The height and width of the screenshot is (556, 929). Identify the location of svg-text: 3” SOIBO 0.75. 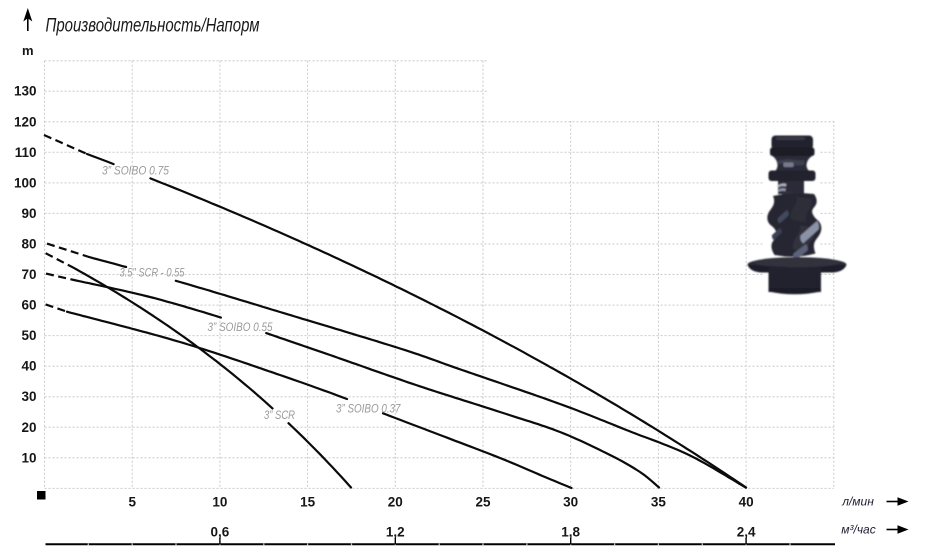
(136, 172).